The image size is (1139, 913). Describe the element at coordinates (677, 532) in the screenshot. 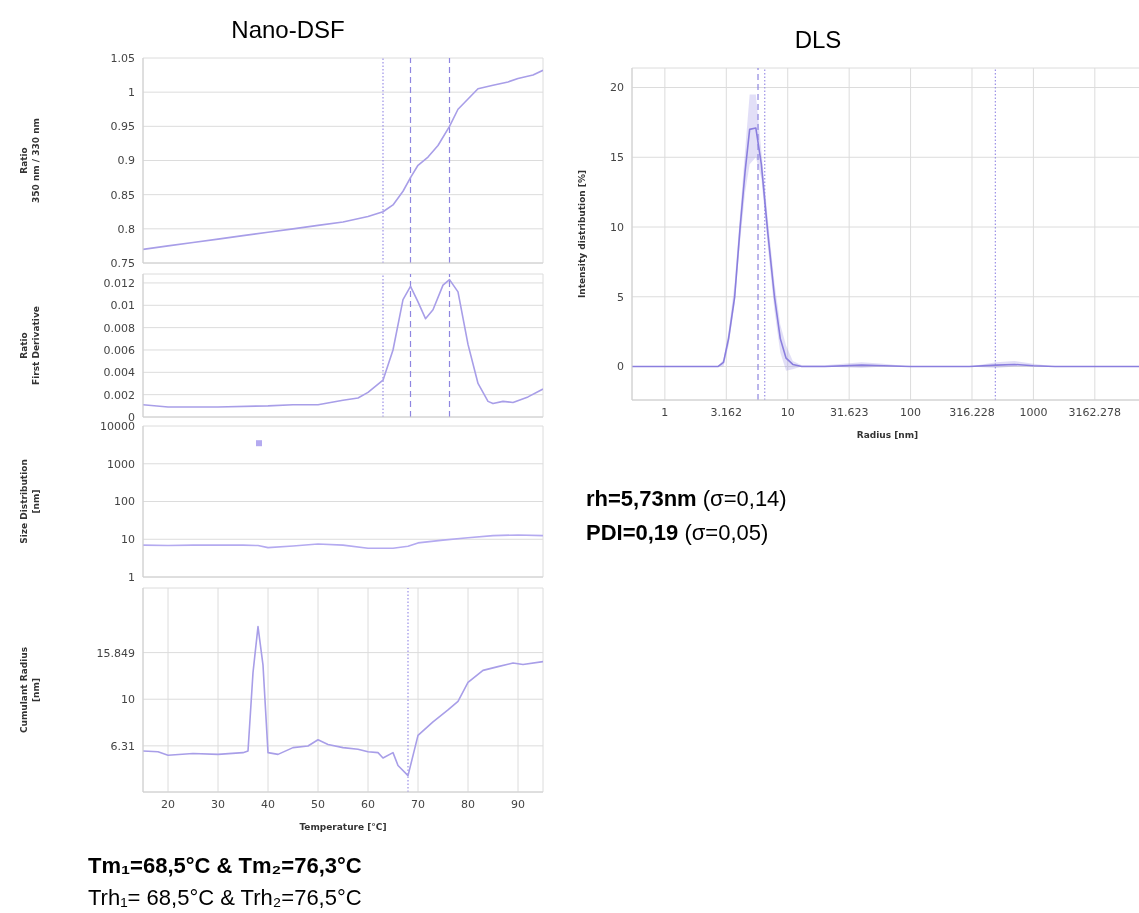

I see `text: PDI=0,19 (σ=0,05)` at that location.